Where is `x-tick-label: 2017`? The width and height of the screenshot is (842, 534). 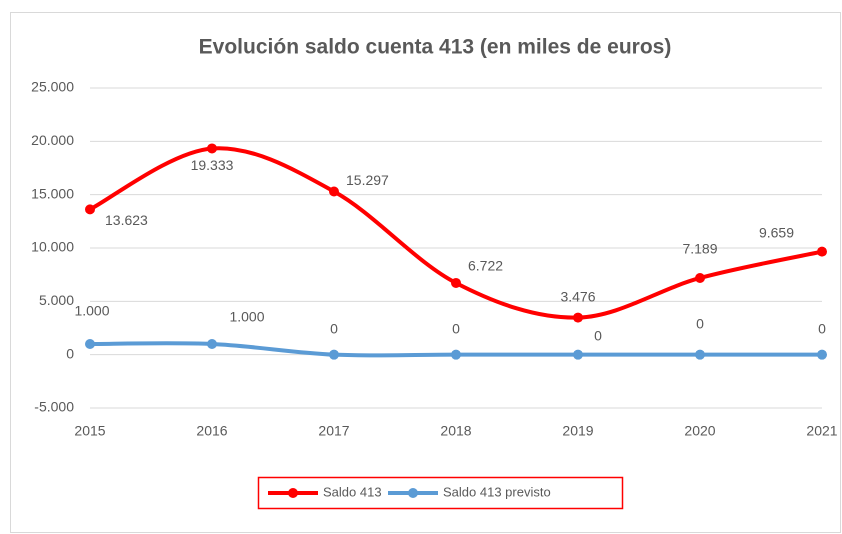 x-tick-label: 2017 is located at coordinates (333, 431).